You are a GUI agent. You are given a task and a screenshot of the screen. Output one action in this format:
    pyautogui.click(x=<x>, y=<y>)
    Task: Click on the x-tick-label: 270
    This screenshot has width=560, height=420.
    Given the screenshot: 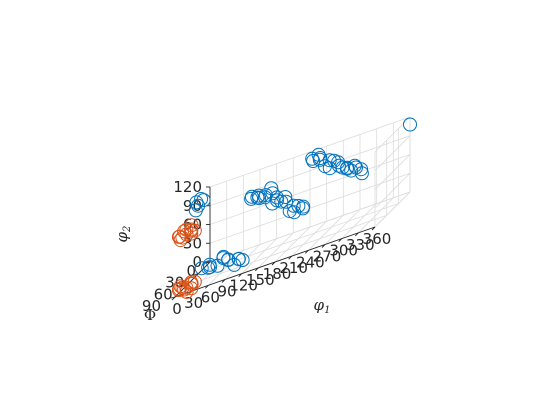 What is the action you would take?
    pyautogui.click(x=327, y=257)
    